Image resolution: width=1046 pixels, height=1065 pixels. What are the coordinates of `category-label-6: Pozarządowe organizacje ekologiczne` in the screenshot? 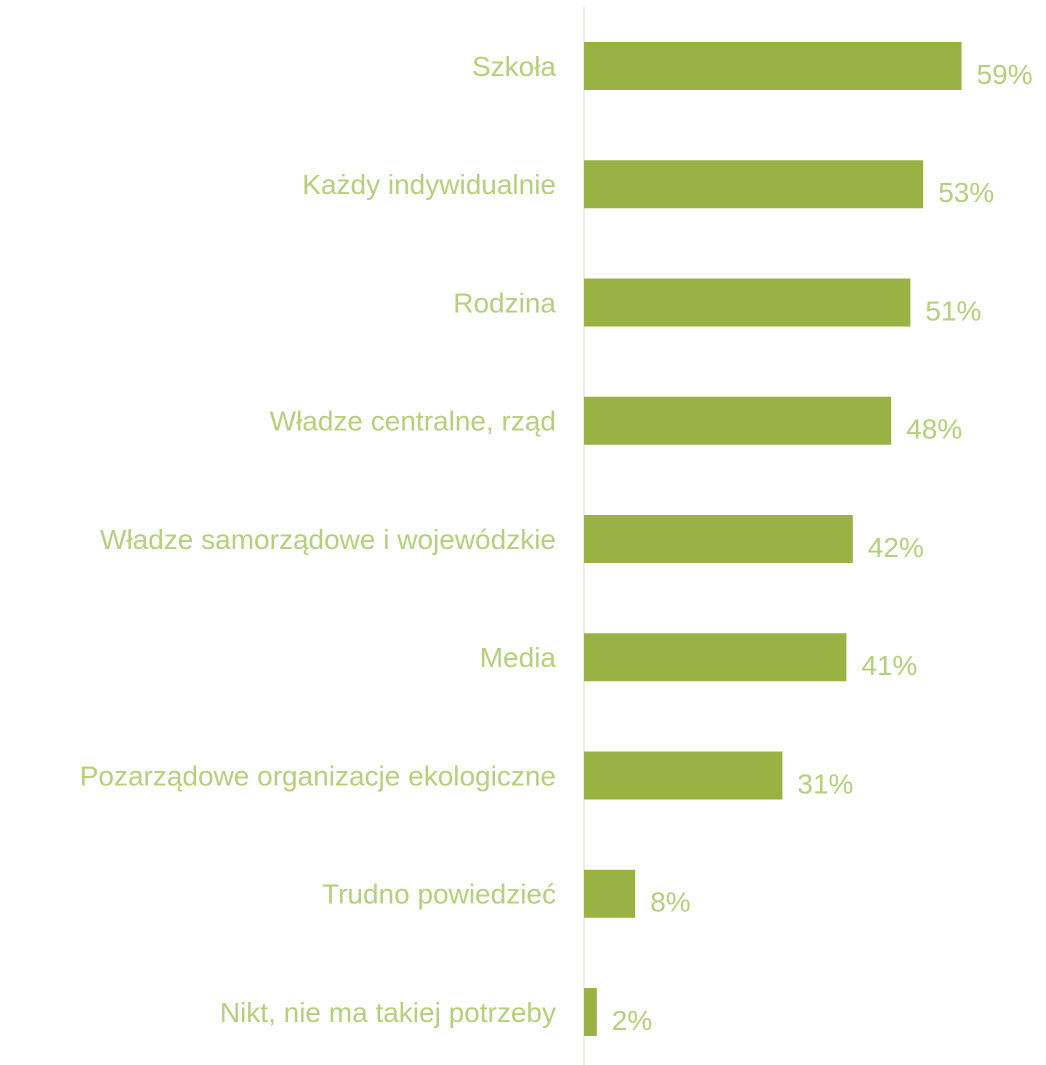 It's located at (318, 775).